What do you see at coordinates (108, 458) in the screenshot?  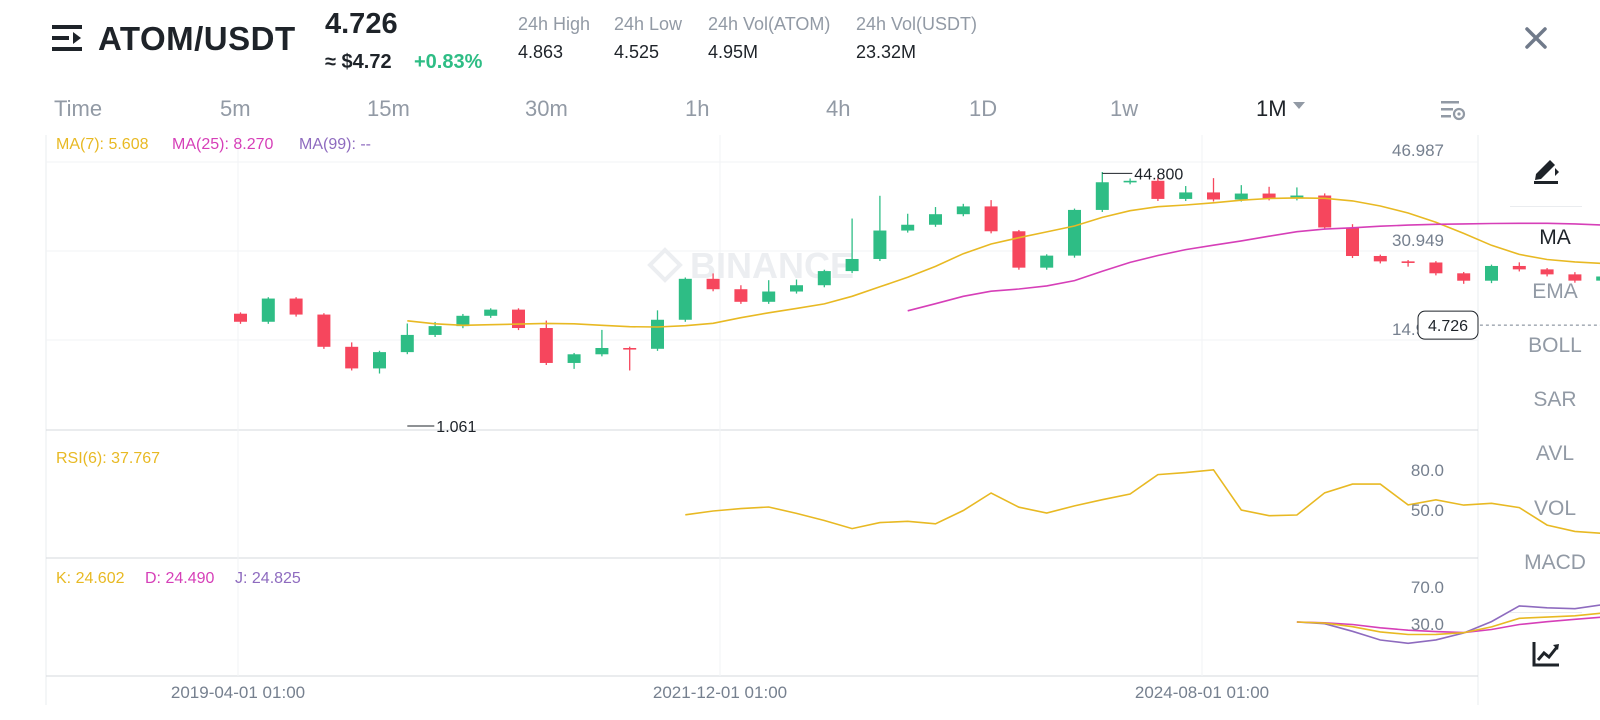 I see `legend-rsi: RSI(6): 37.767` at bounding box center [108, 458].